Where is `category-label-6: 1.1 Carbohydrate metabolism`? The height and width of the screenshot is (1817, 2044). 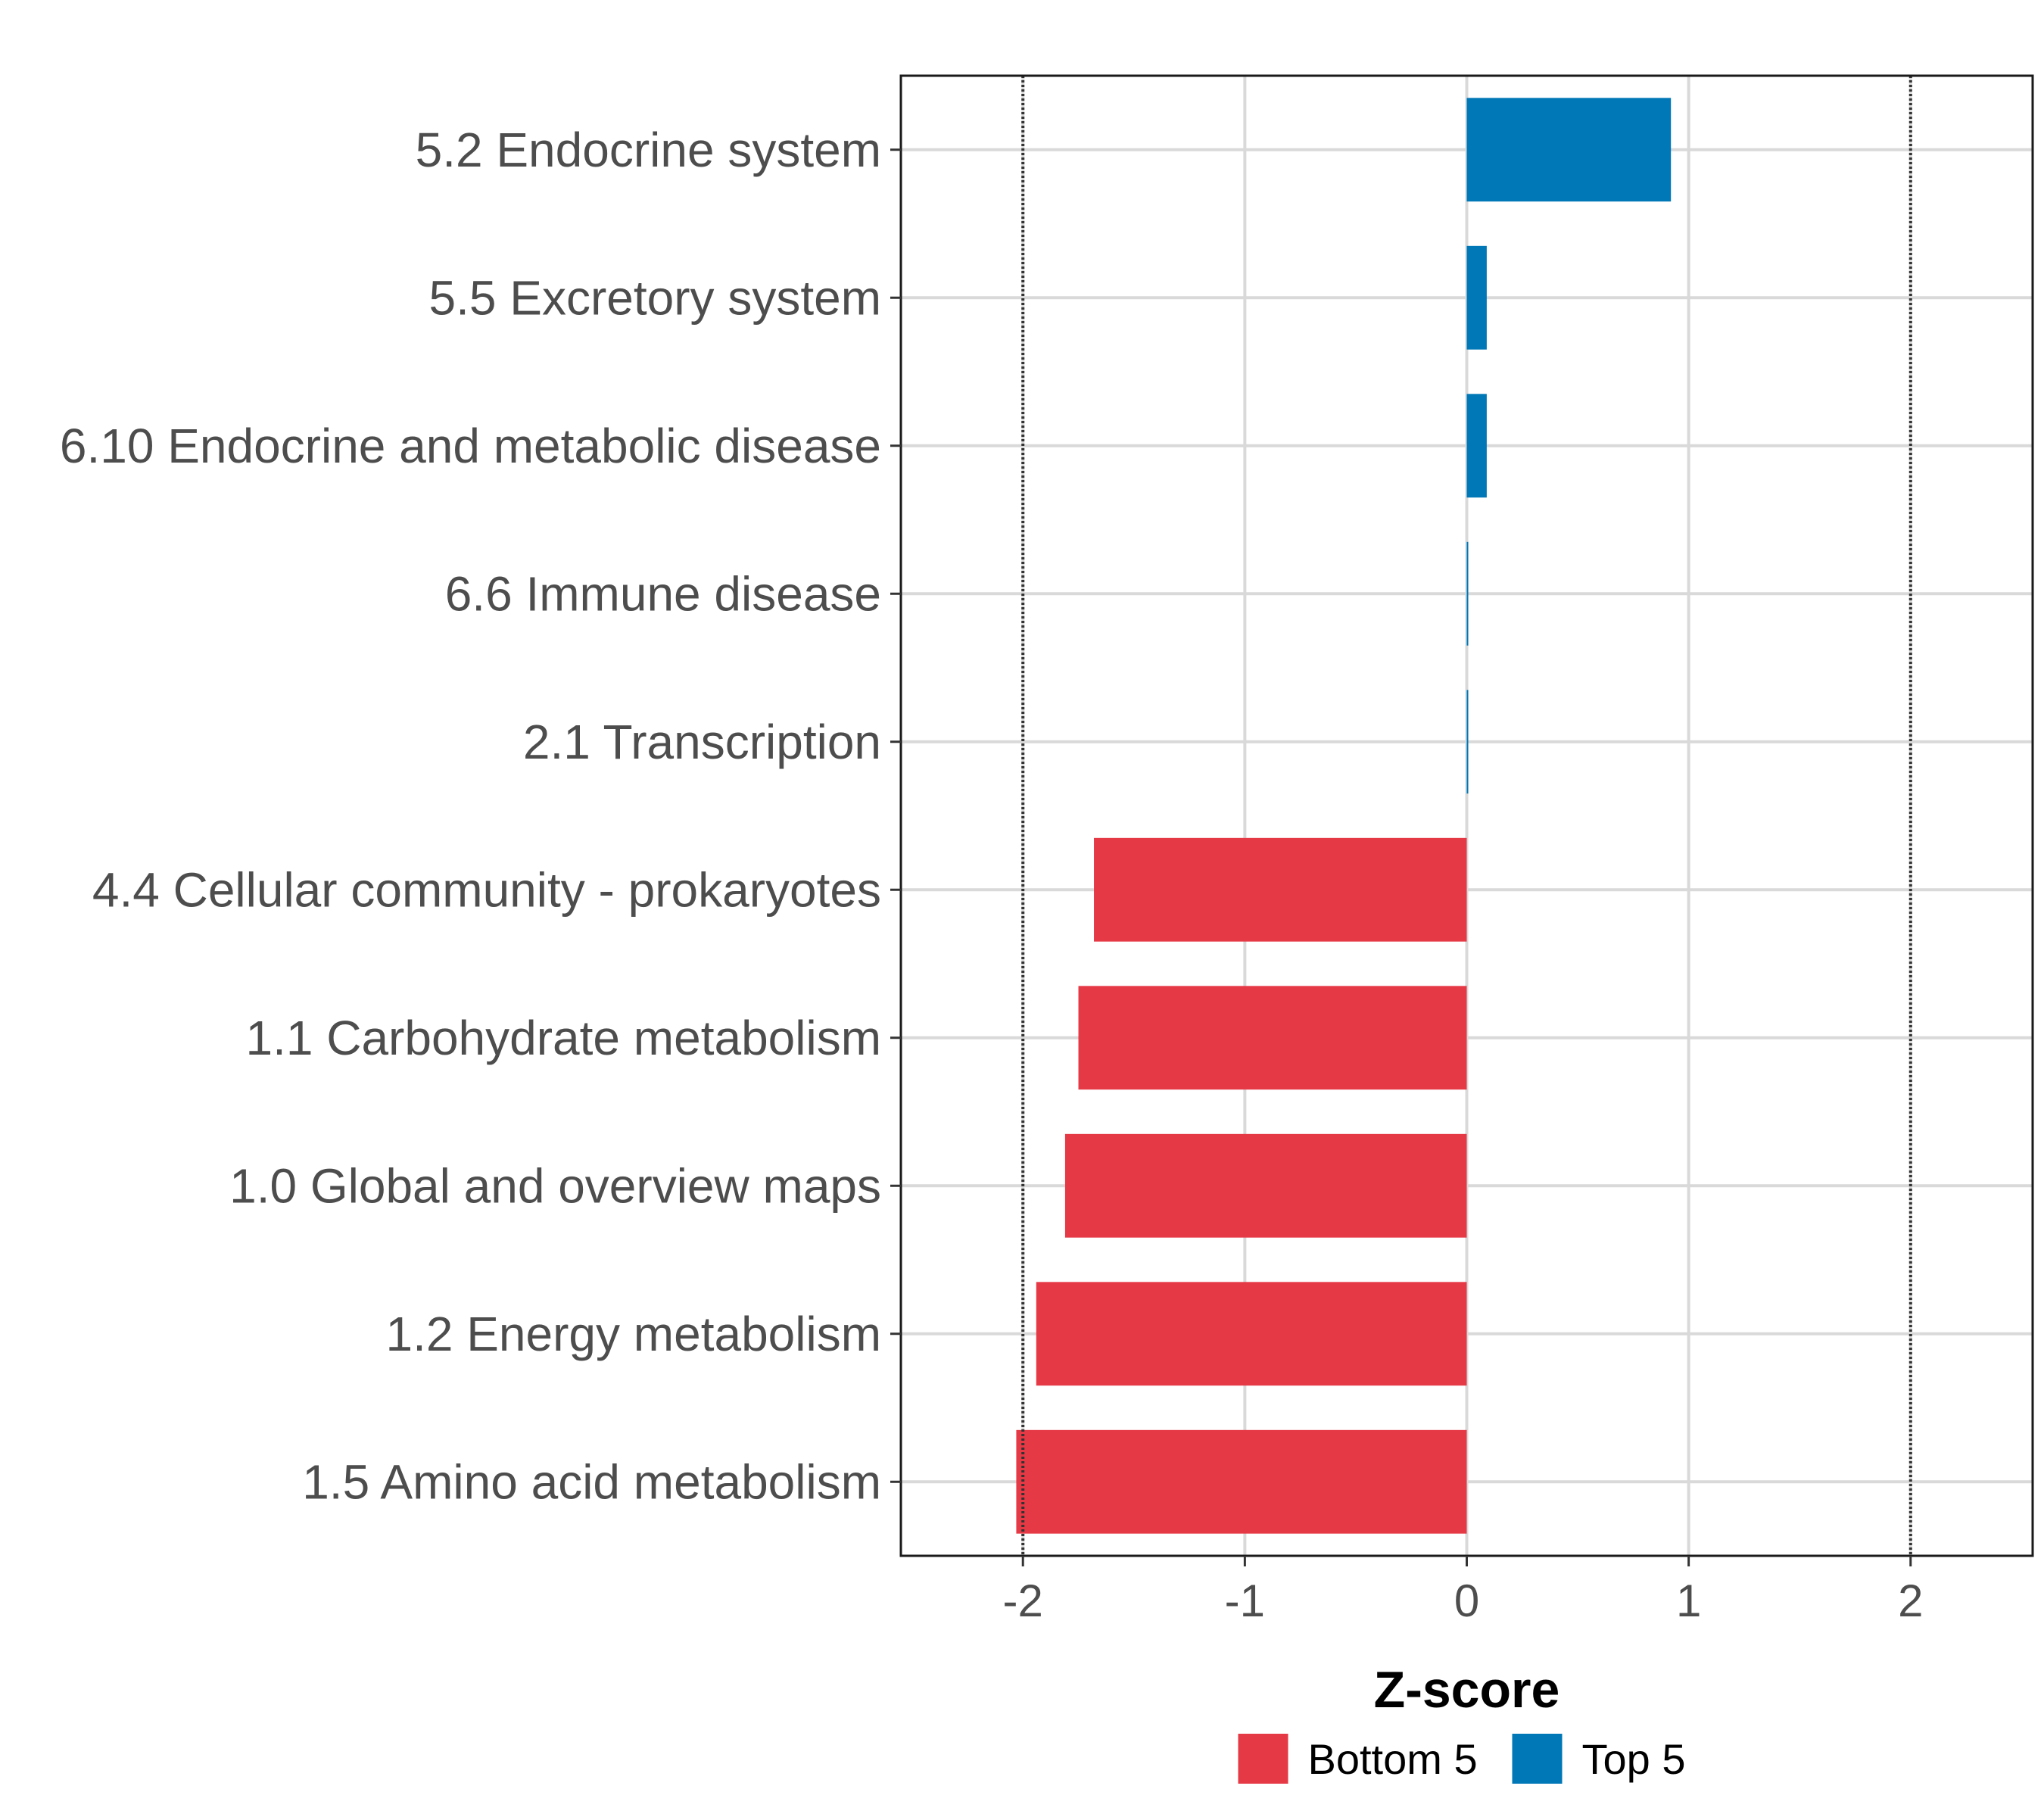
category-label-6: 1.1 Carbohydrate metabolism is located at coordinates (563, 1038).